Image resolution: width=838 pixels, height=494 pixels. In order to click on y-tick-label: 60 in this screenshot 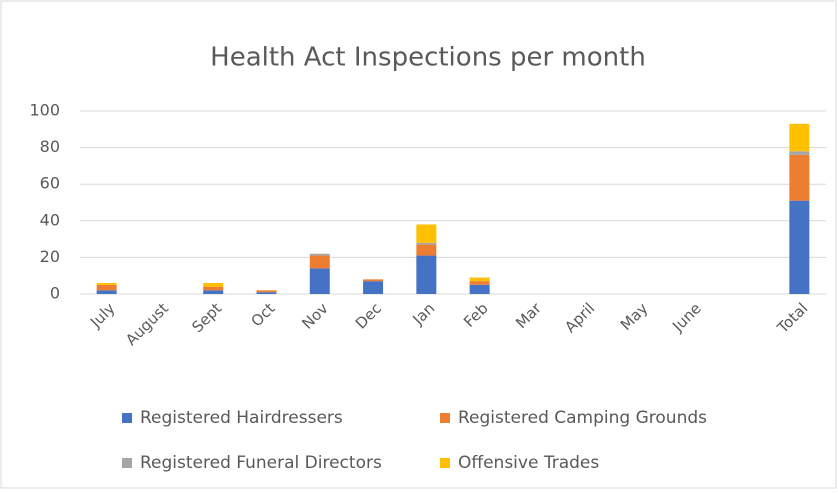, I will do `click(50, 183)`.